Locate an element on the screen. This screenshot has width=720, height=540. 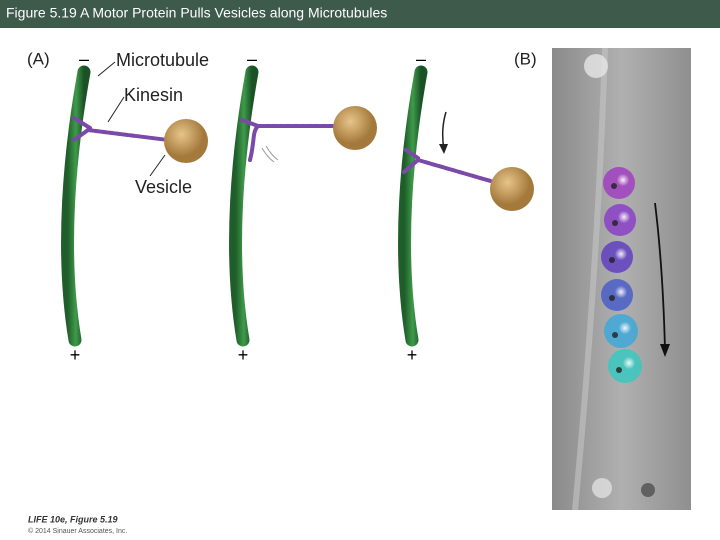
header-bar is located at coordinates (360, 14).